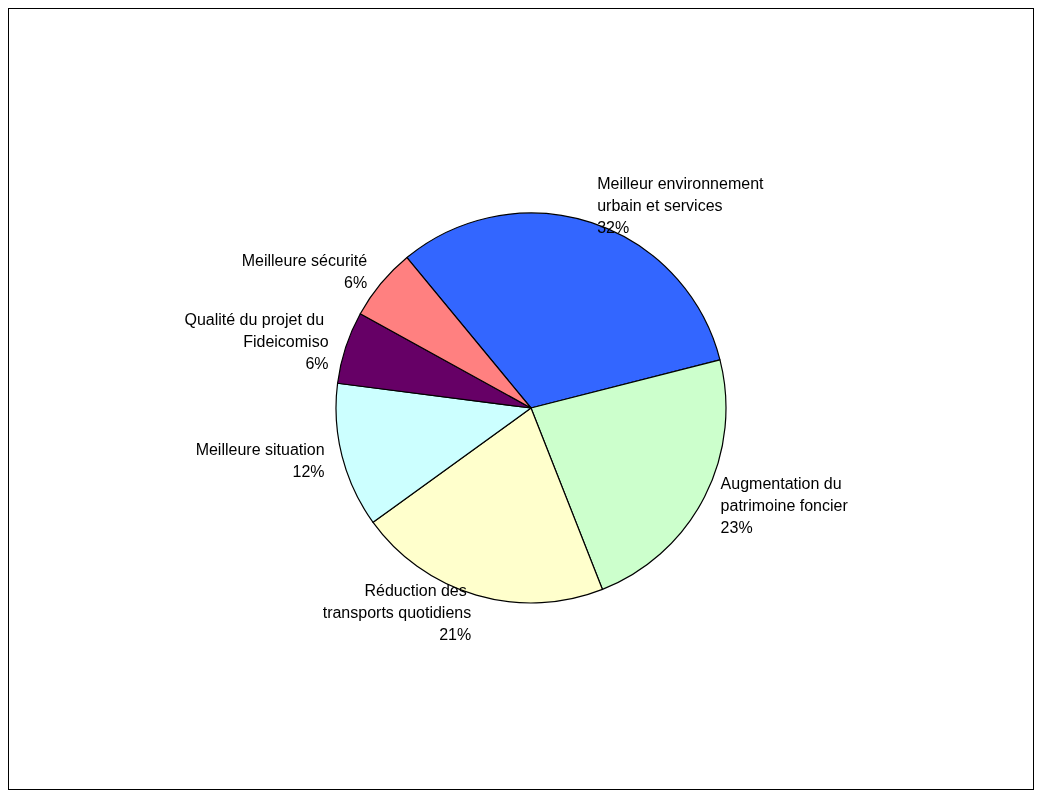  Describe the element at coordinates (260, 450) in the screenshot. I see `slice-label: Meilleure situation` at that location.